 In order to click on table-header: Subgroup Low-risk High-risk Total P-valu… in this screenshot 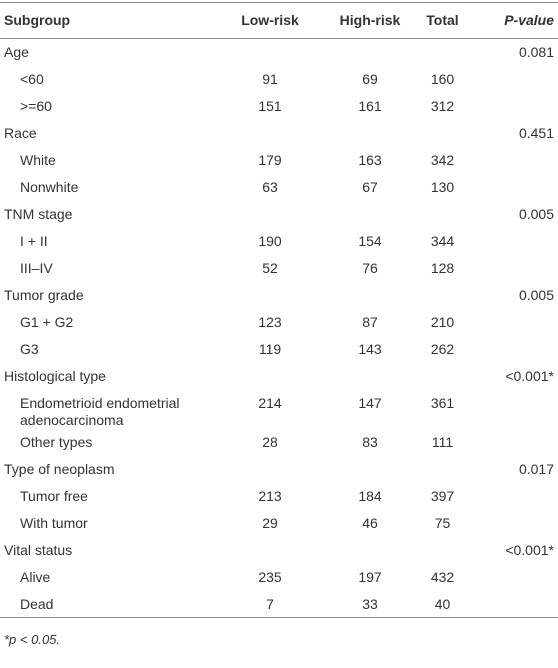, I will do `click(279, 20)`.